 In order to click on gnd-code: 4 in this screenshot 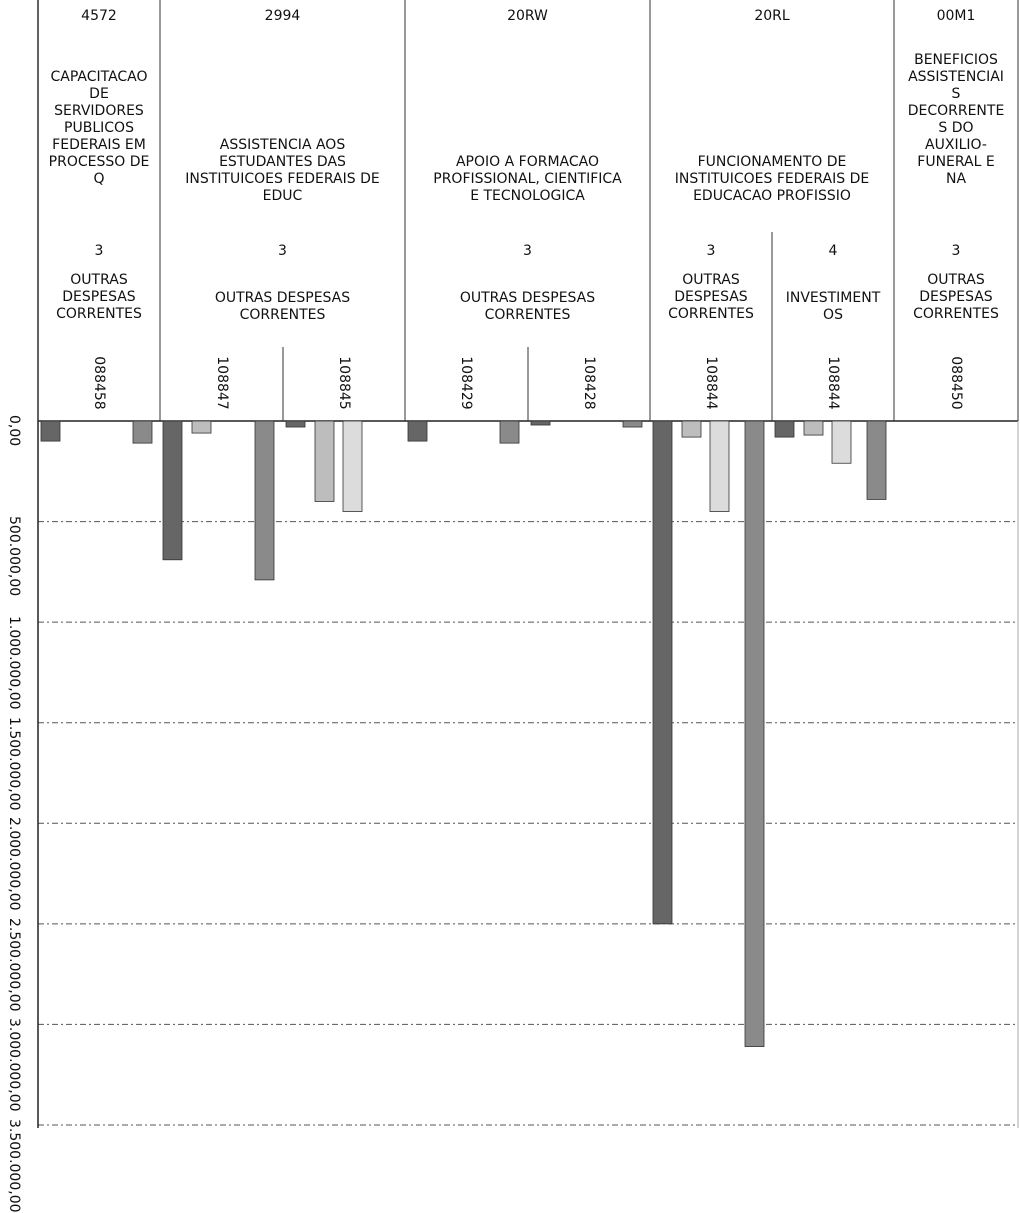, I will do `click(833, 251)`.